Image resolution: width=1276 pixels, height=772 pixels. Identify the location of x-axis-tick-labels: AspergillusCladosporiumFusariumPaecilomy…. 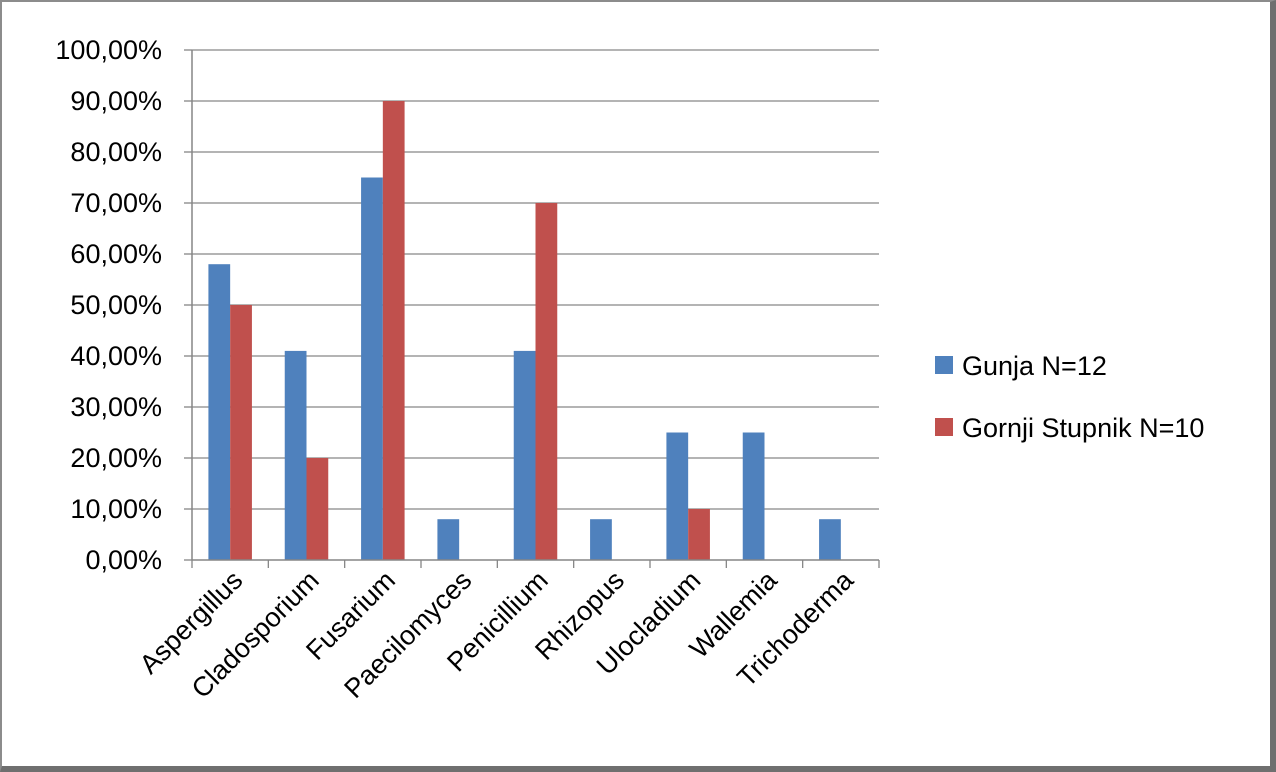
(497, 634).